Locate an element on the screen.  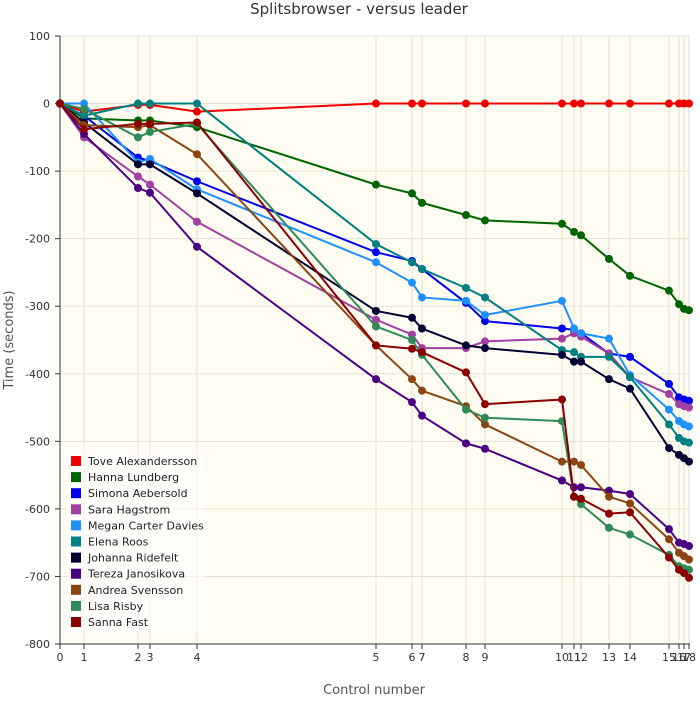
x-tick-label: 0 is located at coordinates (60, 657).